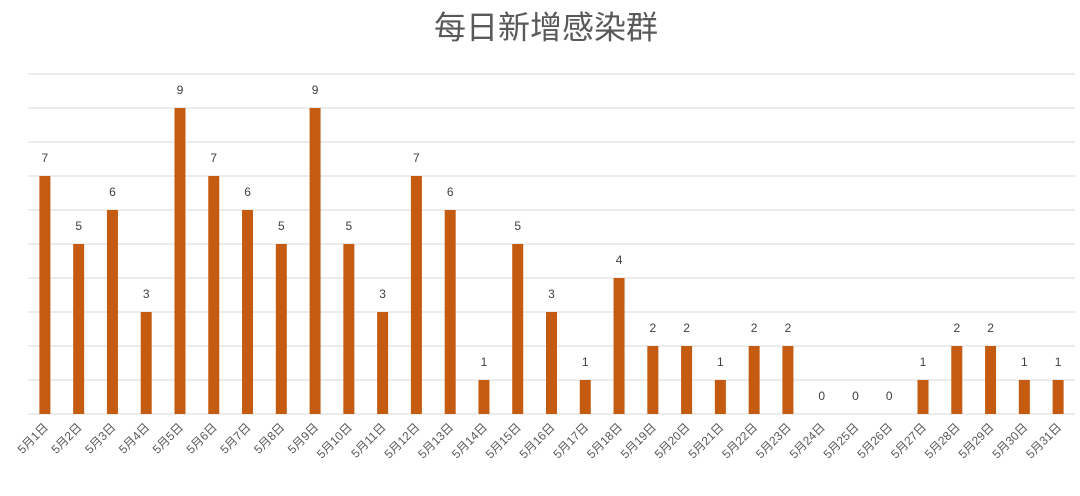 The image size is (1080, 496). What do you see at coordinates (435, 440) in the screenshot?
I see `x-tick-label: 5月13日` at bounding box center [435, 440].